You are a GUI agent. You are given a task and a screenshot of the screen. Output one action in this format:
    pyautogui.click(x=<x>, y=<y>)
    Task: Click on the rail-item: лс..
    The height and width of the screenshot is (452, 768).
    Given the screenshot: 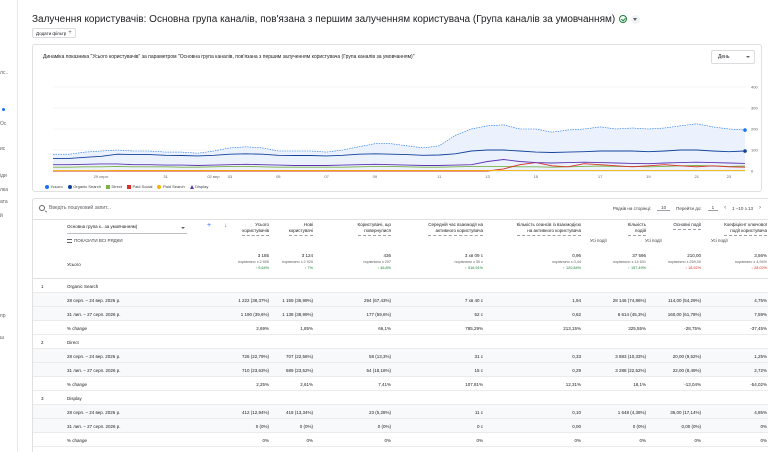 What is the action you would take?
    pyautogui.click(x=4, y=73)
    